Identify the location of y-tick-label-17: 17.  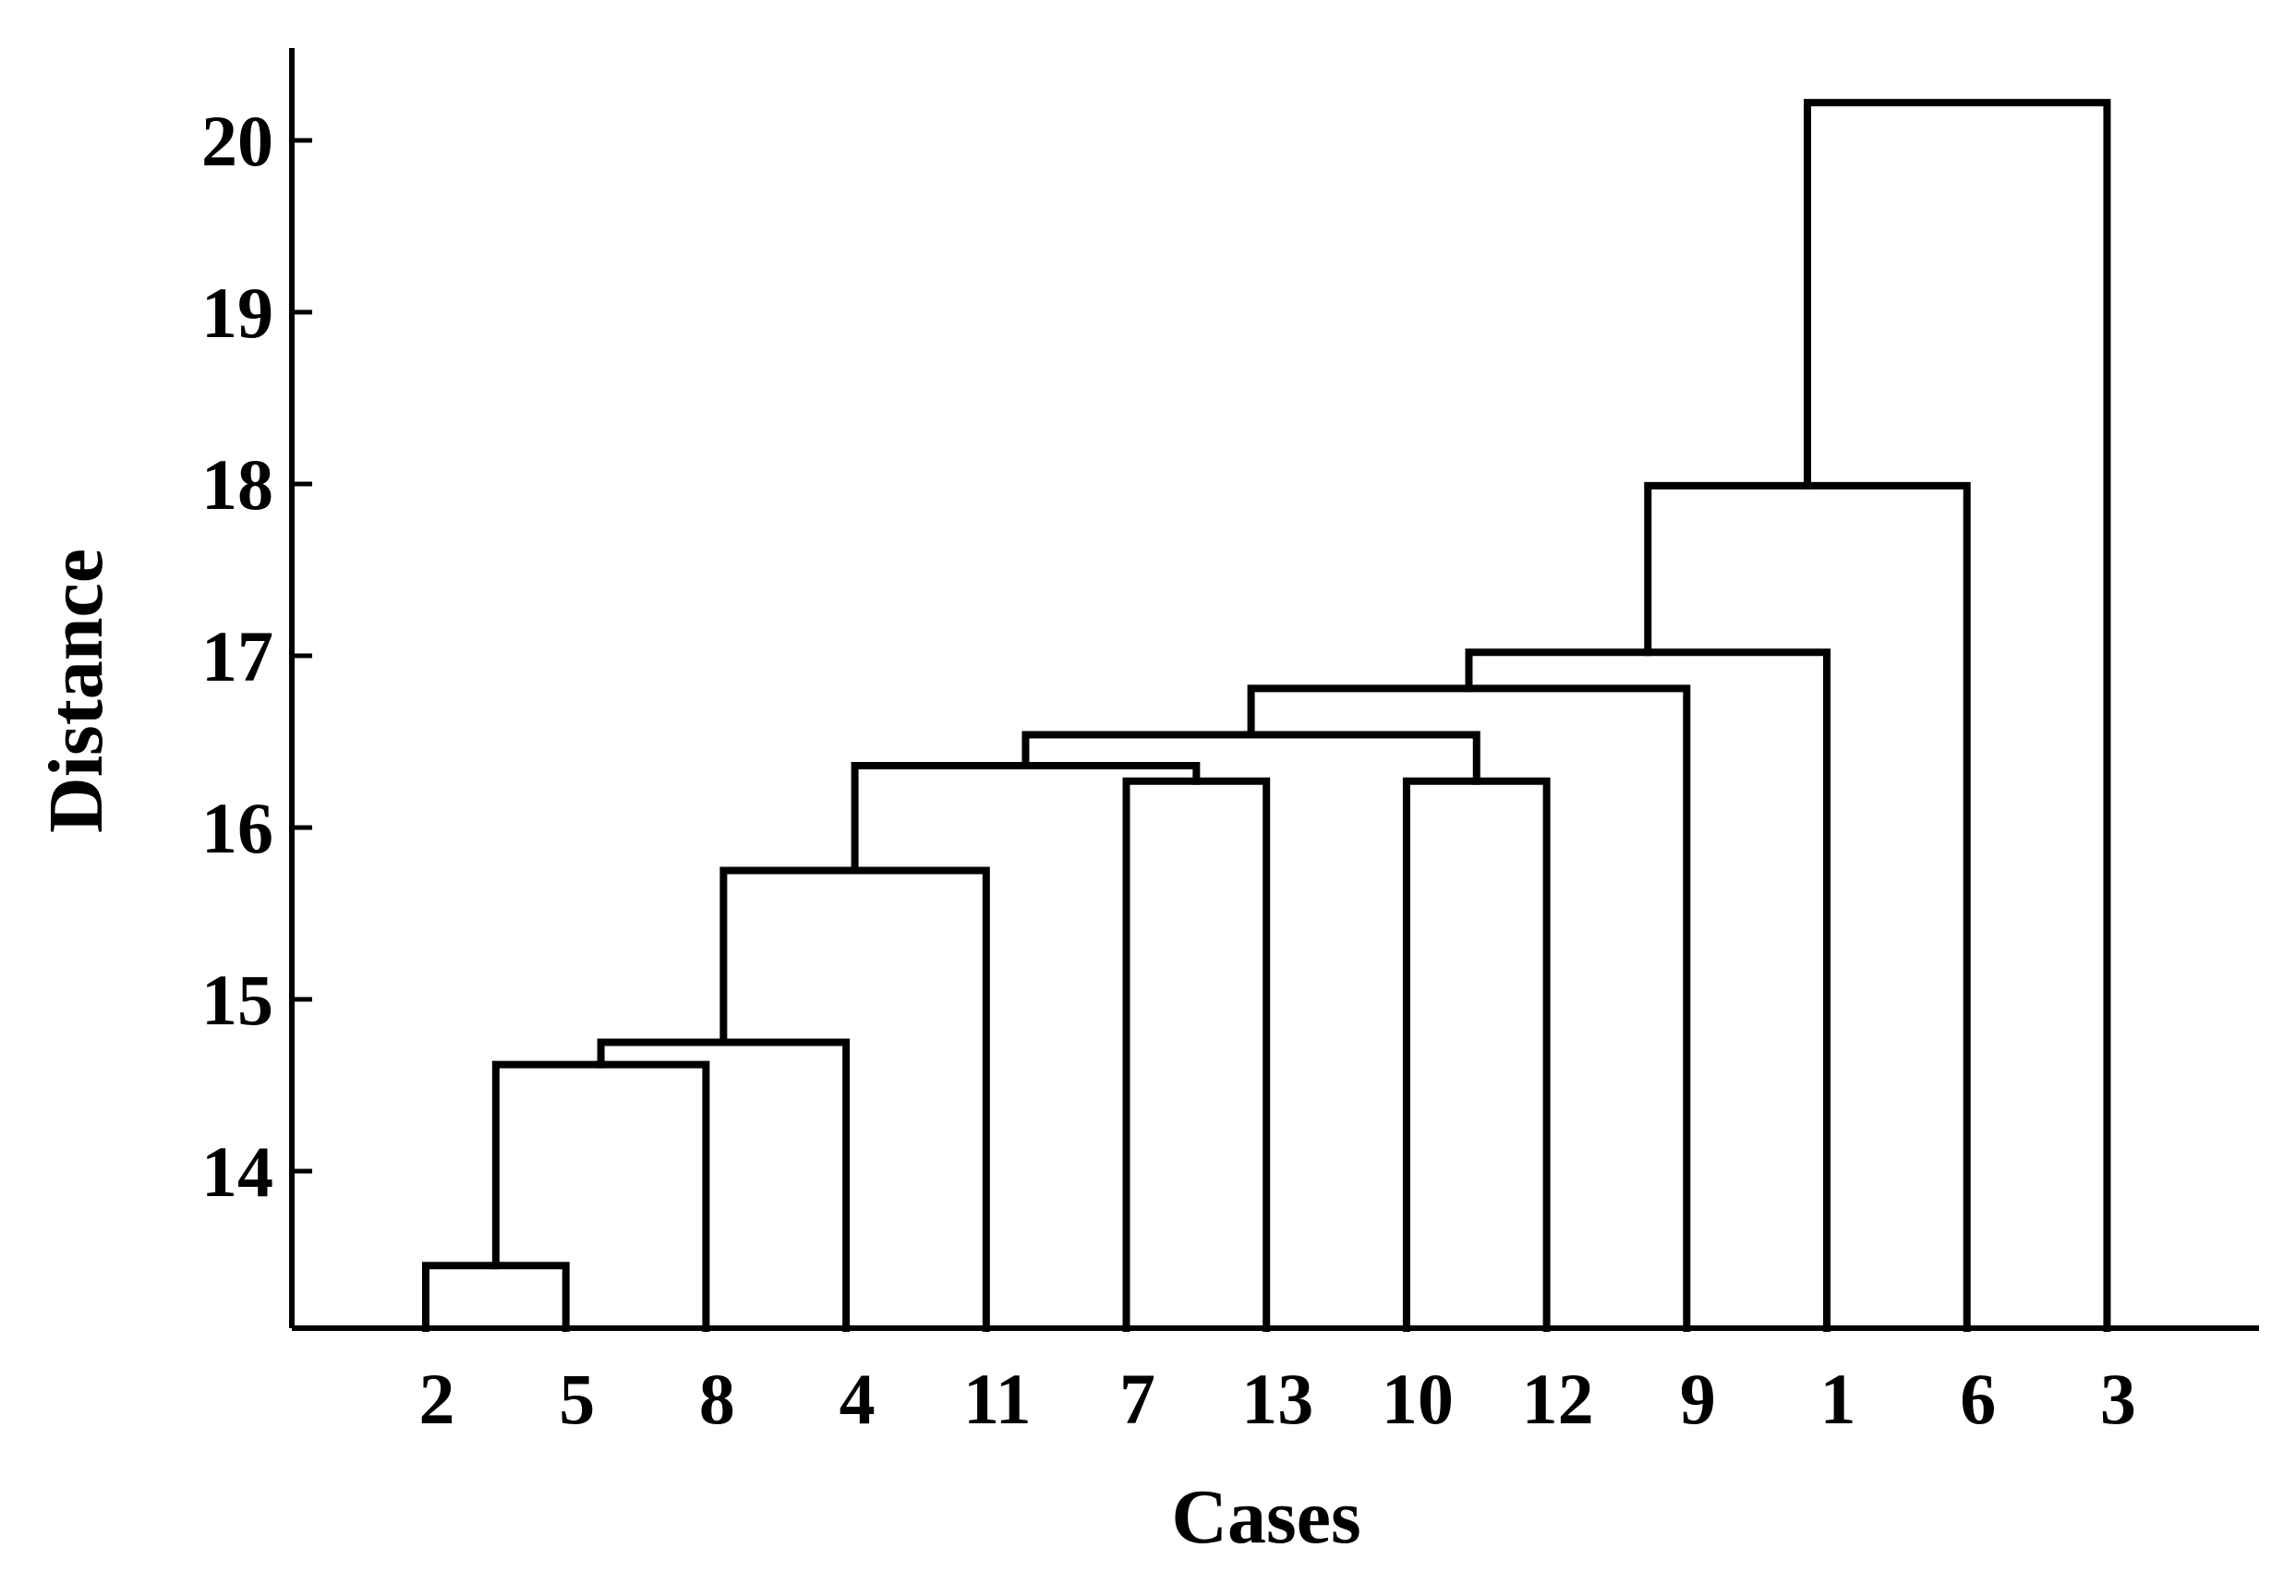
(237, 656).